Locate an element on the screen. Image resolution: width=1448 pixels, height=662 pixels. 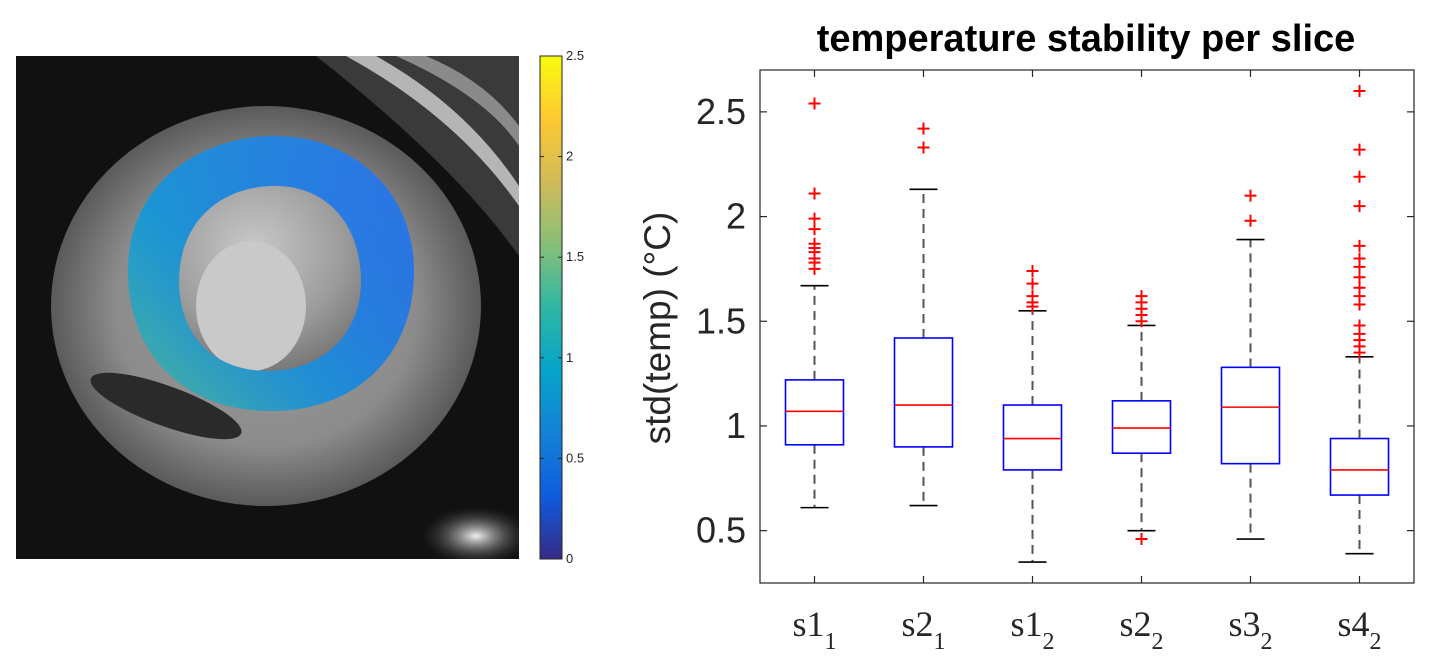
x-tick-label: s32 is located at coordinates (1250, 629).